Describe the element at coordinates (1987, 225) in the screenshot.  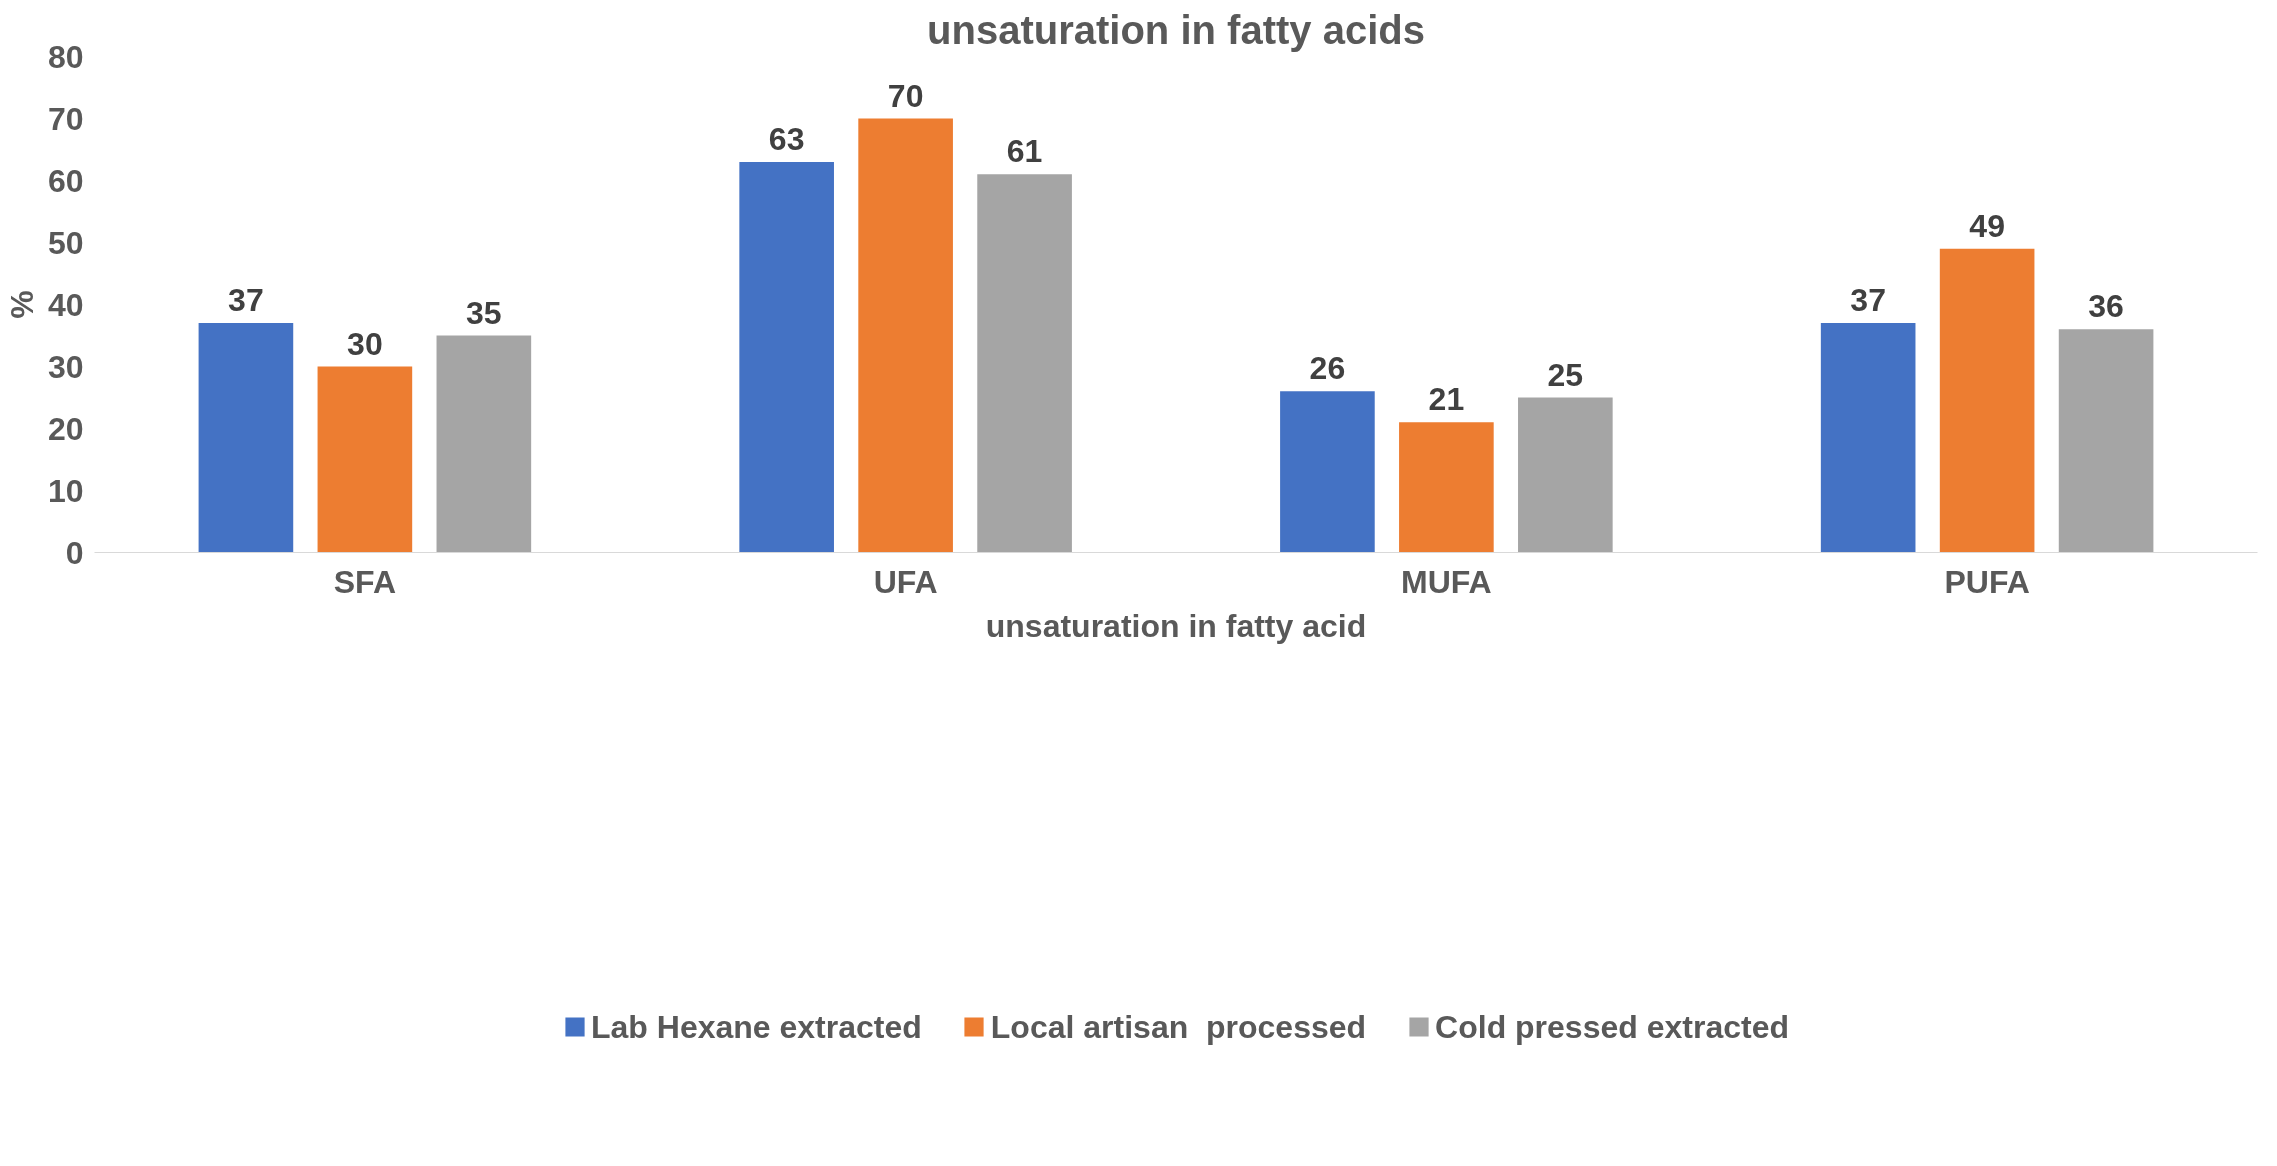
I see `data-label: 49` at that location.